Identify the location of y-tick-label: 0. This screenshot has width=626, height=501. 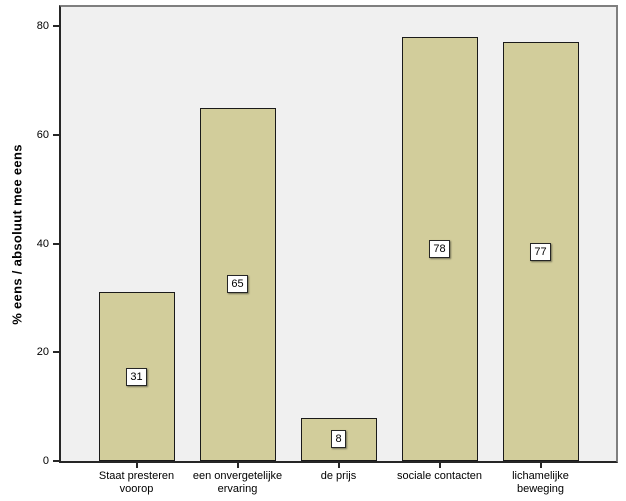
(45, 461).